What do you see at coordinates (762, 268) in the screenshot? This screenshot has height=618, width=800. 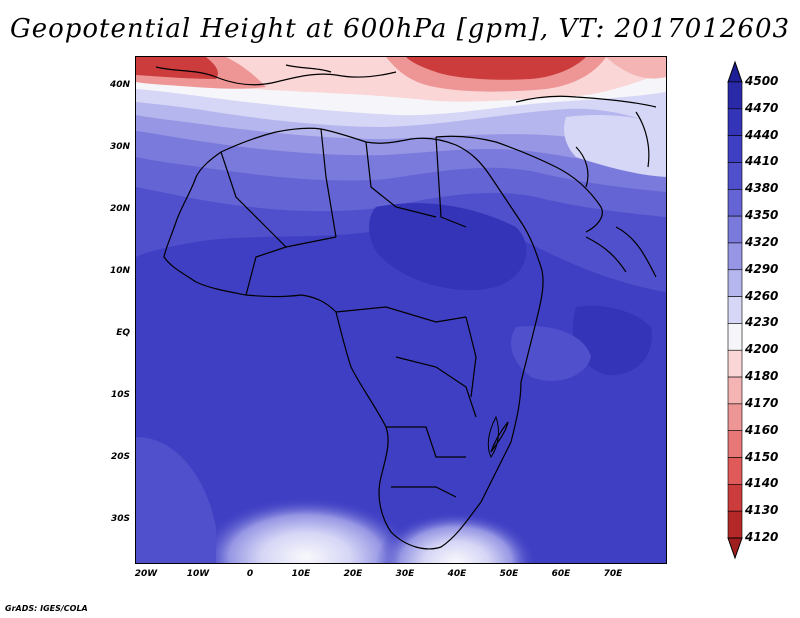 I see `colorbar-label: 4290` at bounding box center [762, 268].